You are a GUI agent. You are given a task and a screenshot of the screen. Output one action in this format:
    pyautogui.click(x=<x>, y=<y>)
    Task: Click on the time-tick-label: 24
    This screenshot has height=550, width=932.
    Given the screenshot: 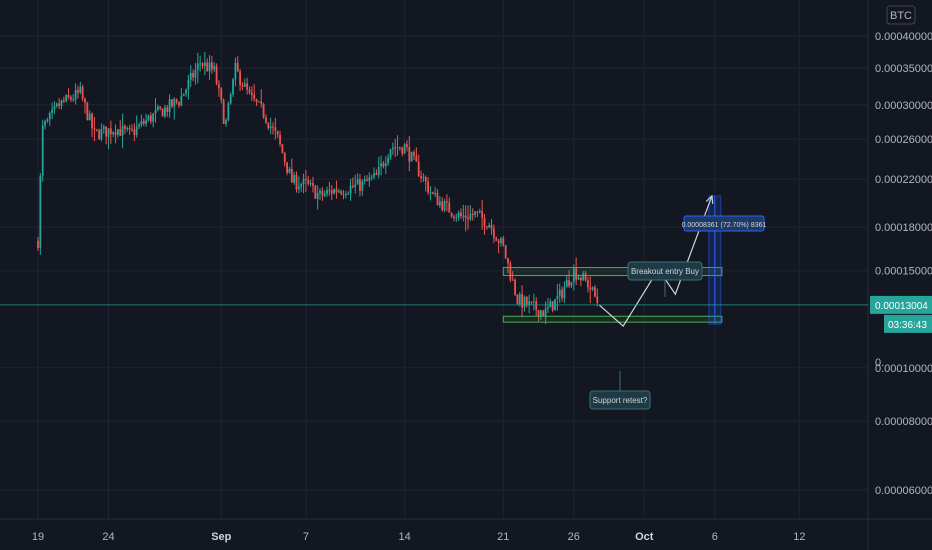 What is the action you would take?
    pyautogui.click(x=108, y=537)
    